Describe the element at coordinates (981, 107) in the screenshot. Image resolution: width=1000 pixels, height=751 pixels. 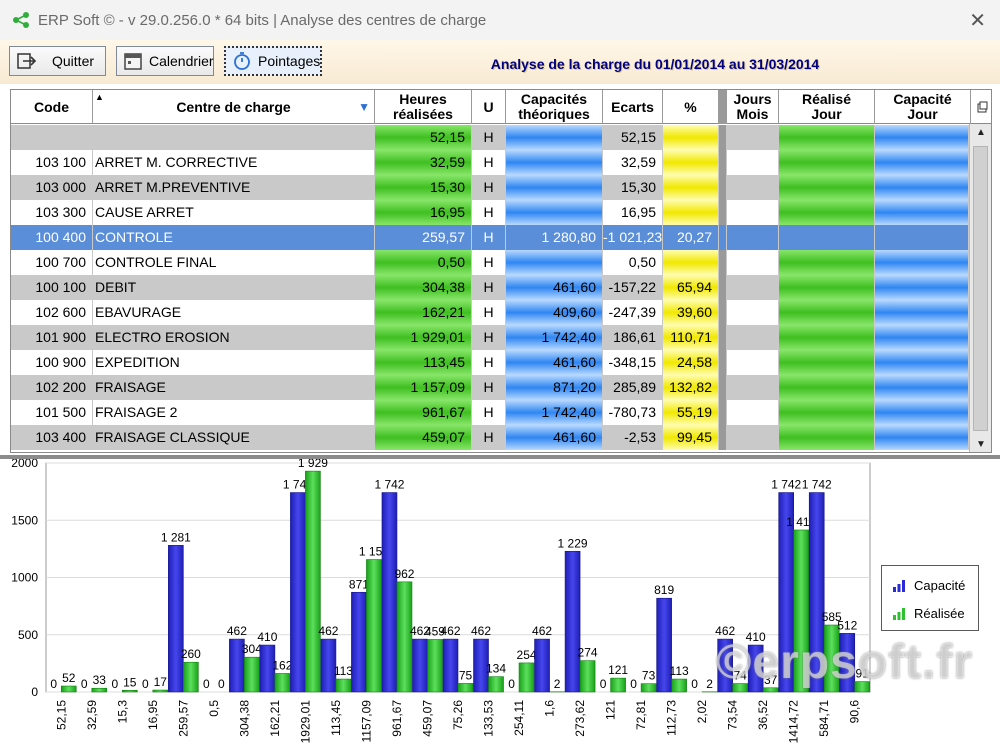
I see `column-chooser-icon` at that location.